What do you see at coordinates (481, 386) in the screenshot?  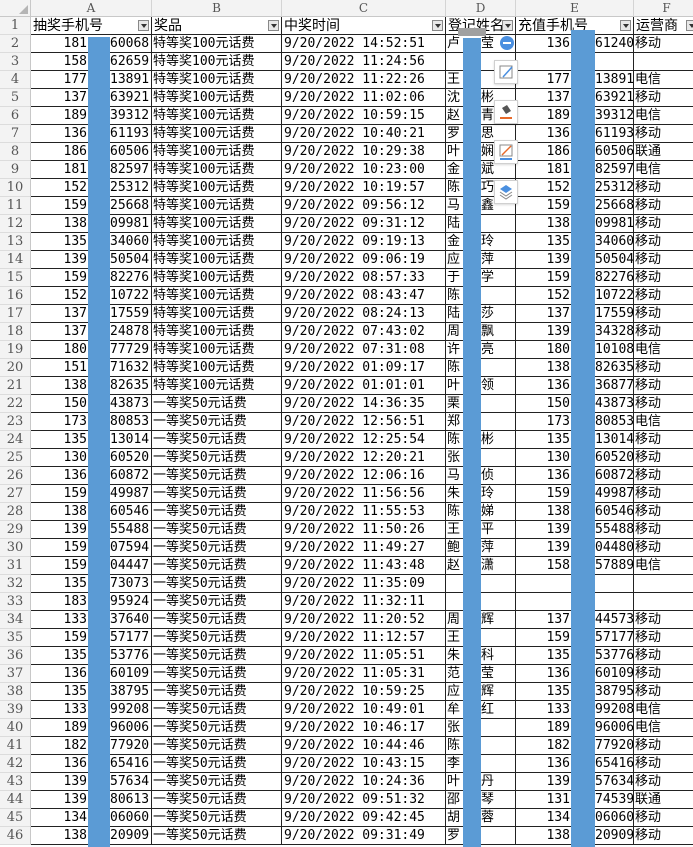 I see `registered-name-cell: 叶领` at bounding box center [481, 386].